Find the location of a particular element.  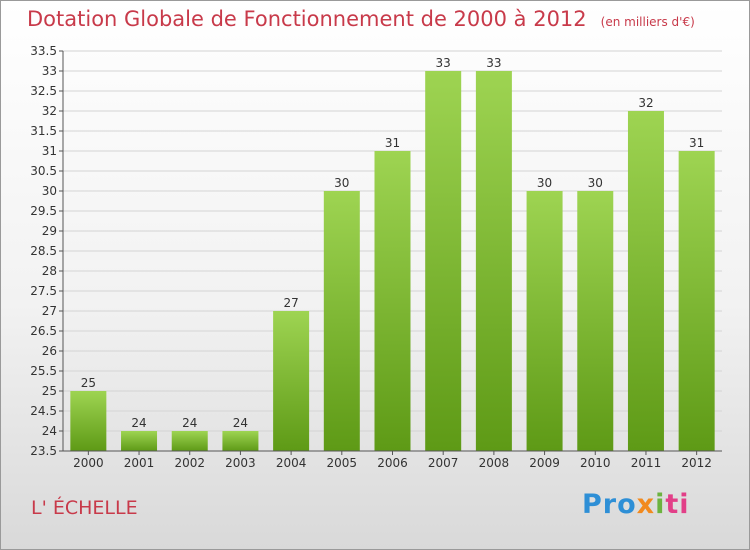

x-tick-label: 2001 is located at coordinates (139, 463).